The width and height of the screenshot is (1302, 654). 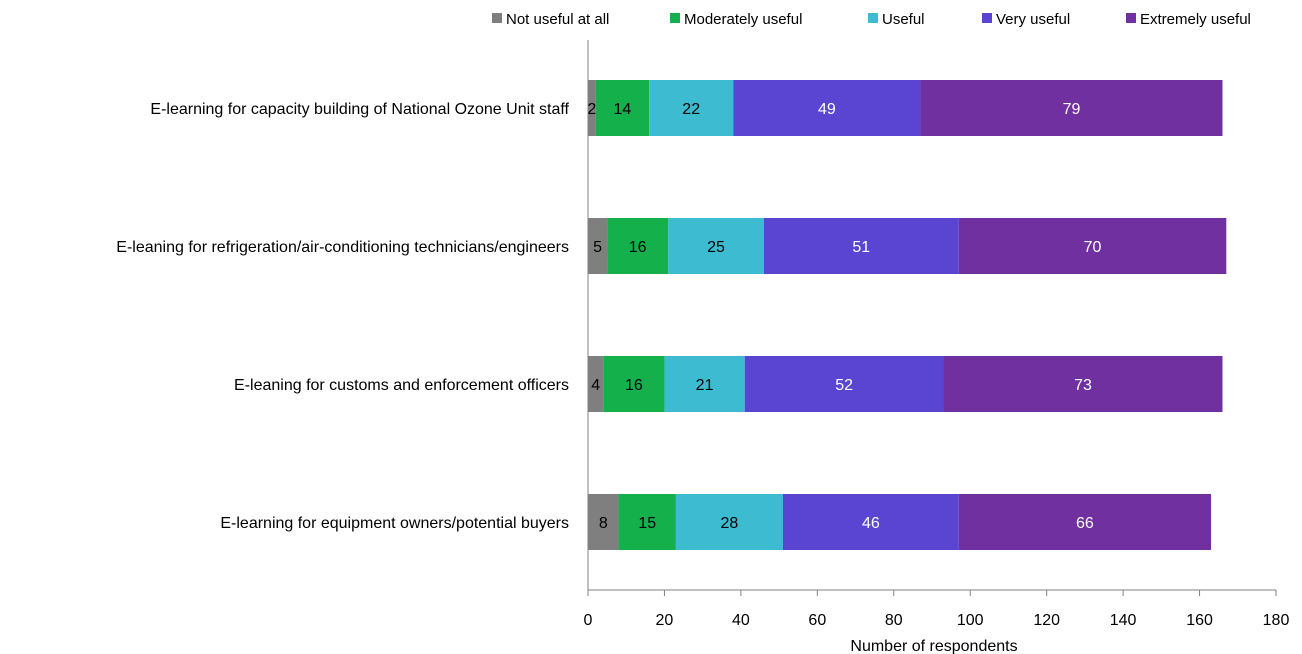 I want to click on legend-entry: Very useful, so click(x=1033, y=19).